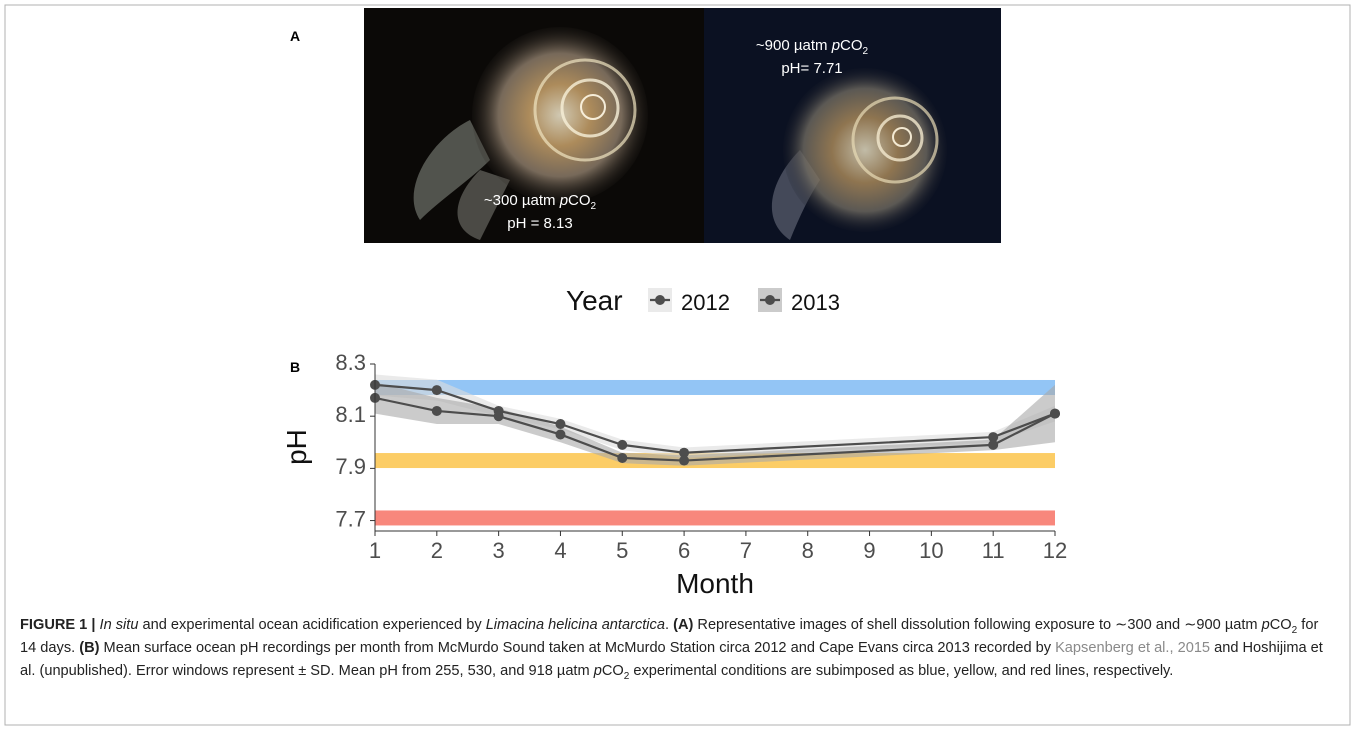 The image size is (1357, 731). Describe the element at coordinates (119, 625) in the screenshot. I see `caption-run: In situ` at that location.